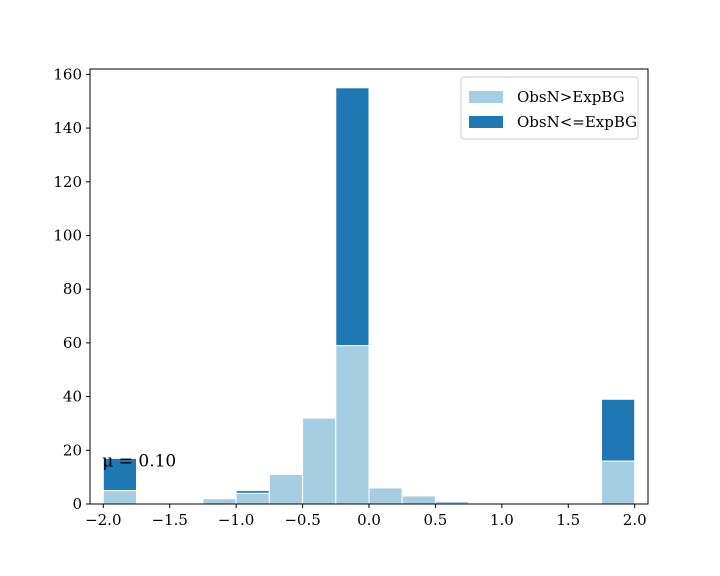 The width and height of the screenshot is (720, 576). What do you see at coordinates (67, 74) in the screenshot?
I see `y-tick-label: 160` at bounding box center [67, 74].